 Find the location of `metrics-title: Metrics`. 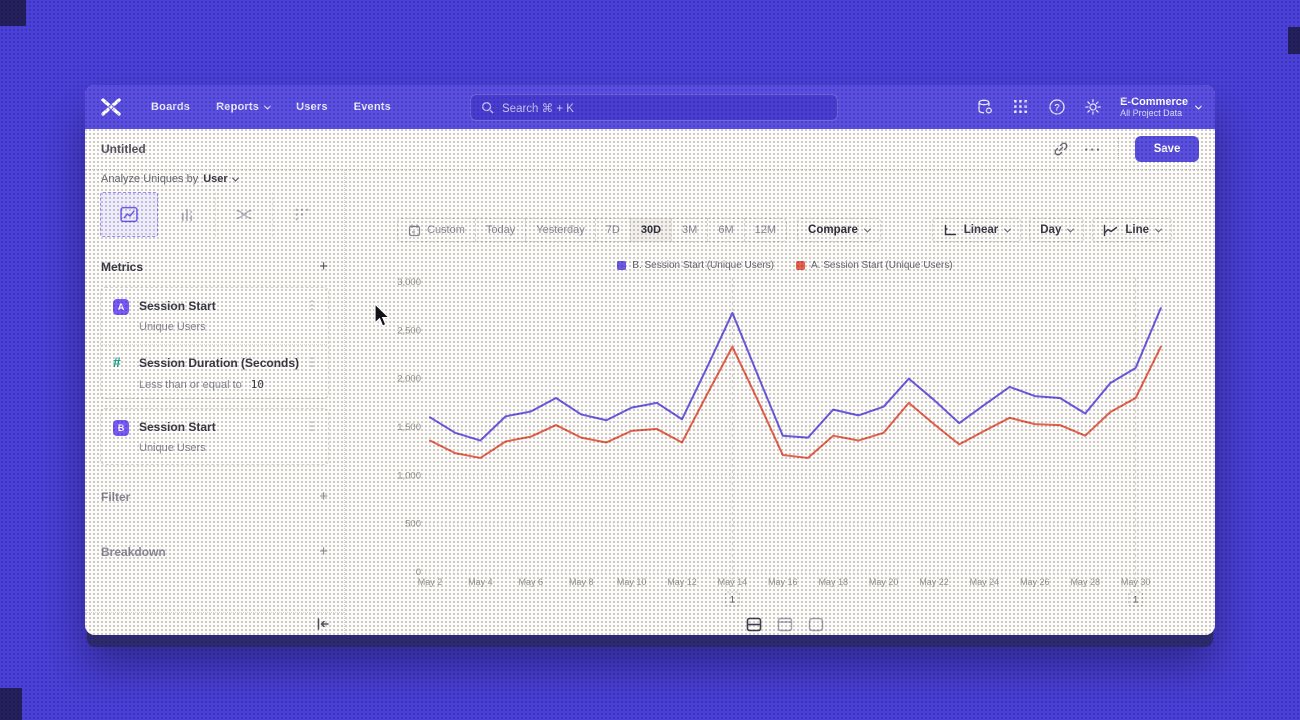

metrics-title: Metrics is located at coordinates (122, 267).